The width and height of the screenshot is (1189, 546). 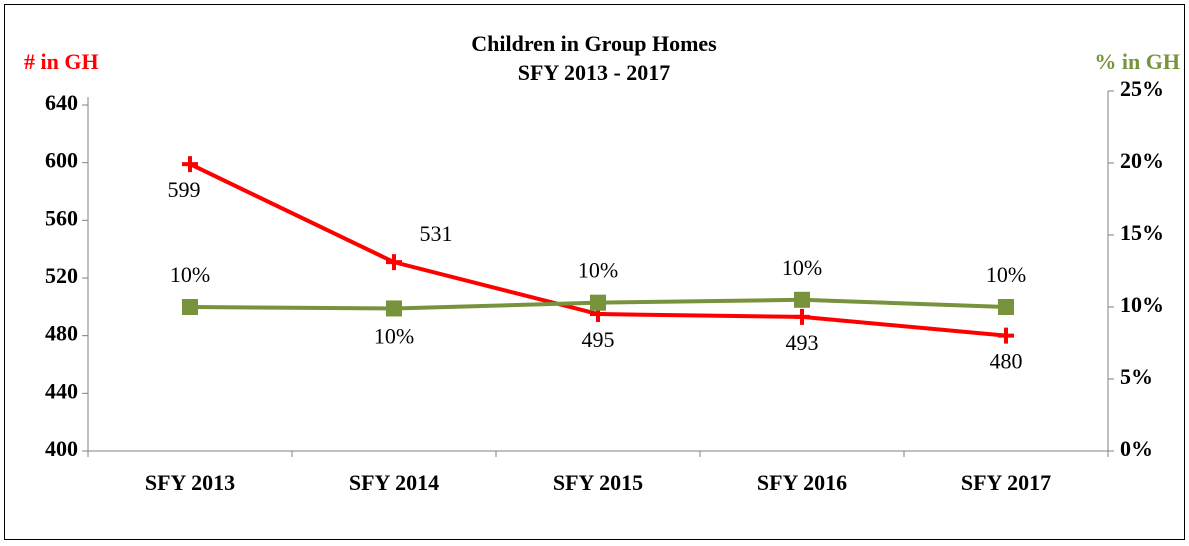 What do you see at coordinates (598, 482) in the screenshot?
I see `x-tick-label: SFY 2015` at bounding box center [598, 482].